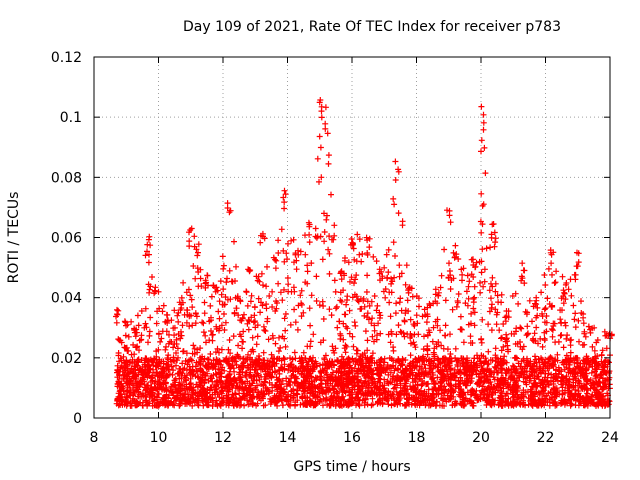 Image resolution: width=640 pixels, height=480 pixels. What do you see at coordinates (66, 239) in the screenshot?
I see `y-tick-label: 0.06` at bounding box center [66, 239].